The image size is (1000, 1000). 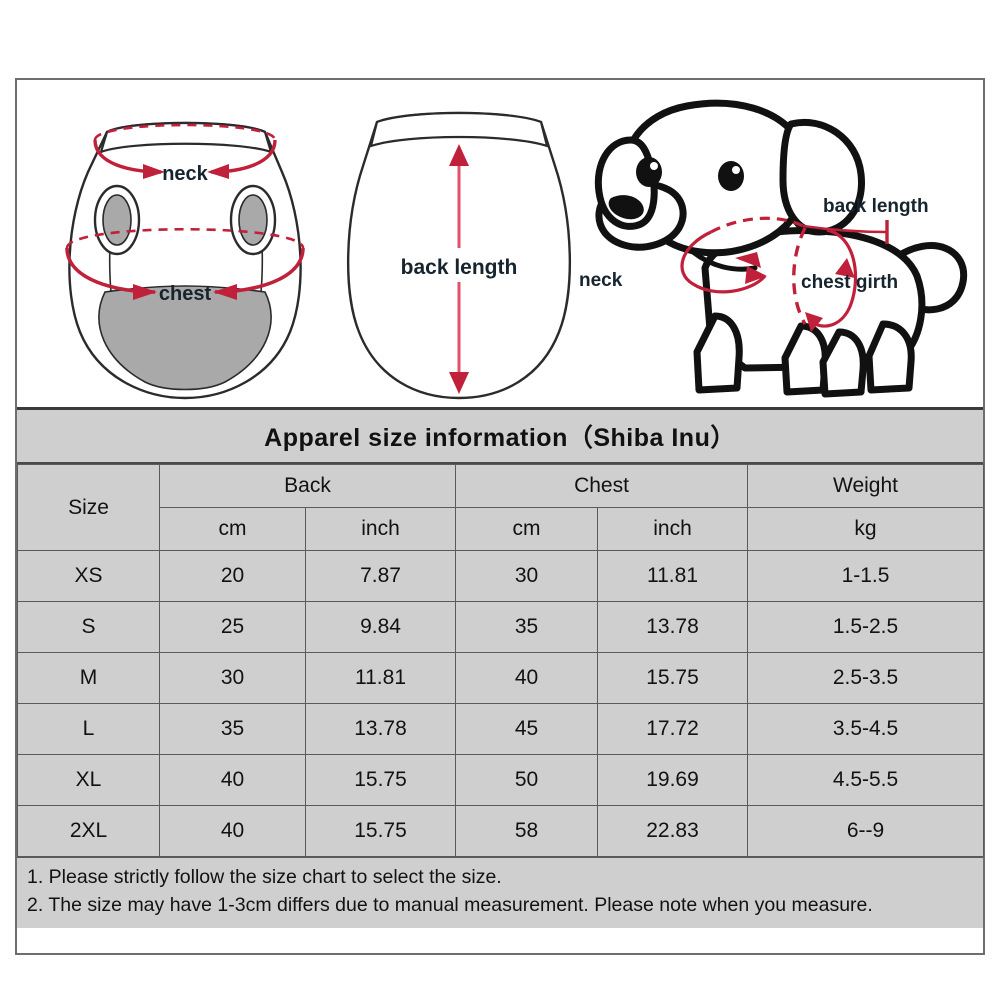 What do you see at coordinates (731, 176) in the screenshot?
I see `dog-right-eye` at bounding box center [731, 176].